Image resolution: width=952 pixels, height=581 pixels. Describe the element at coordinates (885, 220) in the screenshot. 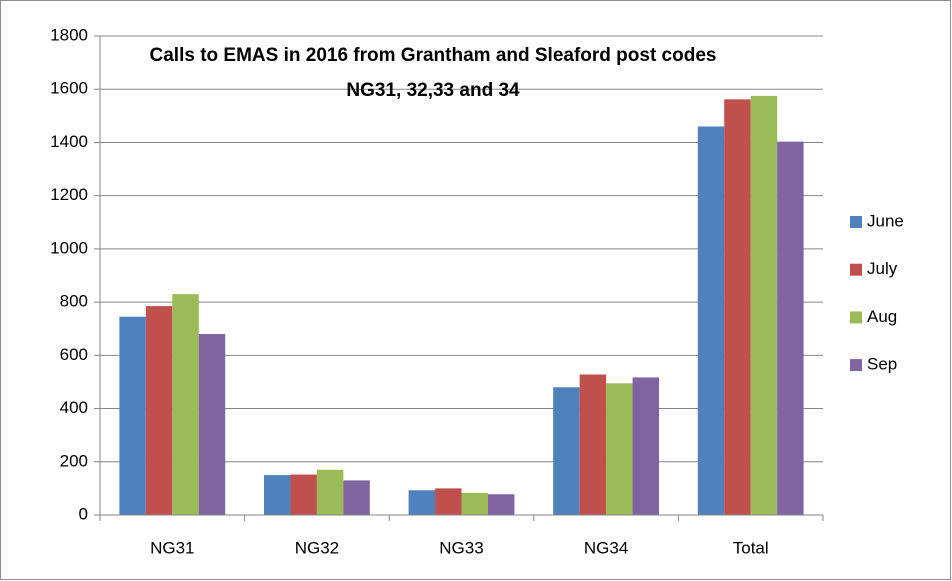

I see `legend-label: June` at that location.